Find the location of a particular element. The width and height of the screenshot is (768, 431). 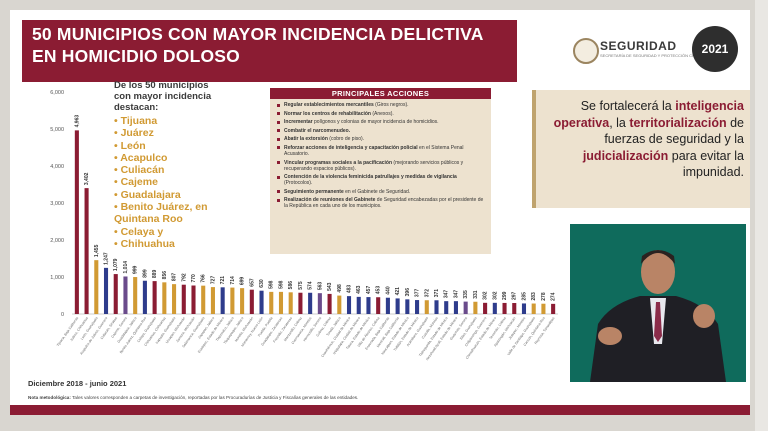

value-label: 1,455 is located at coordinates (97, 250).